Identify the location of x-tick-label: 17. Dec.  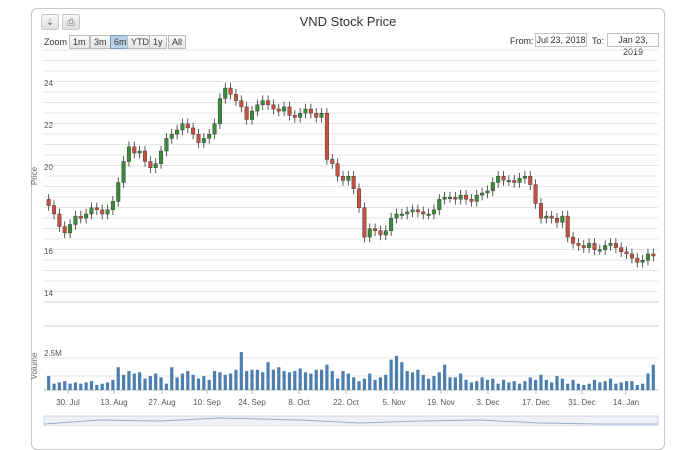
(536, 402).